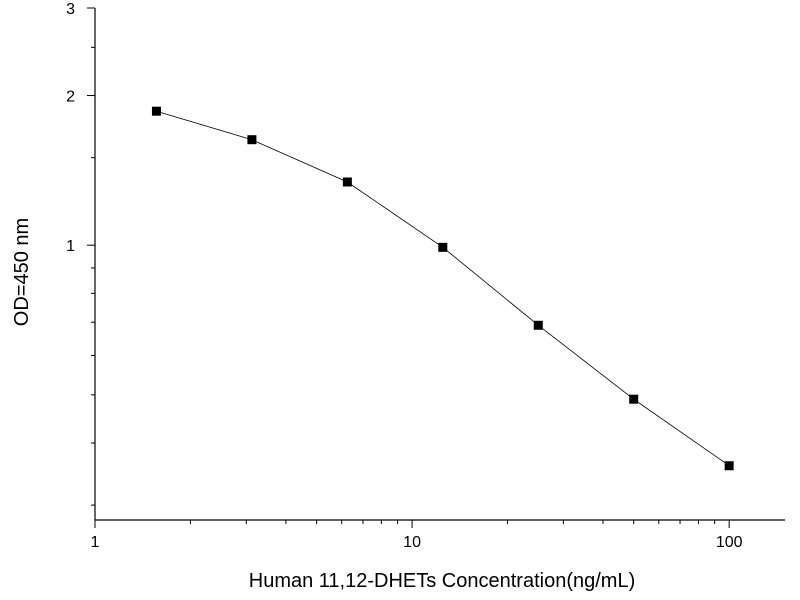 The height and width of the screenshot is (600, 800). Describe the element at coordinates (729, 542) in the screenshot. I see `x-tick-label: 100` at that location.